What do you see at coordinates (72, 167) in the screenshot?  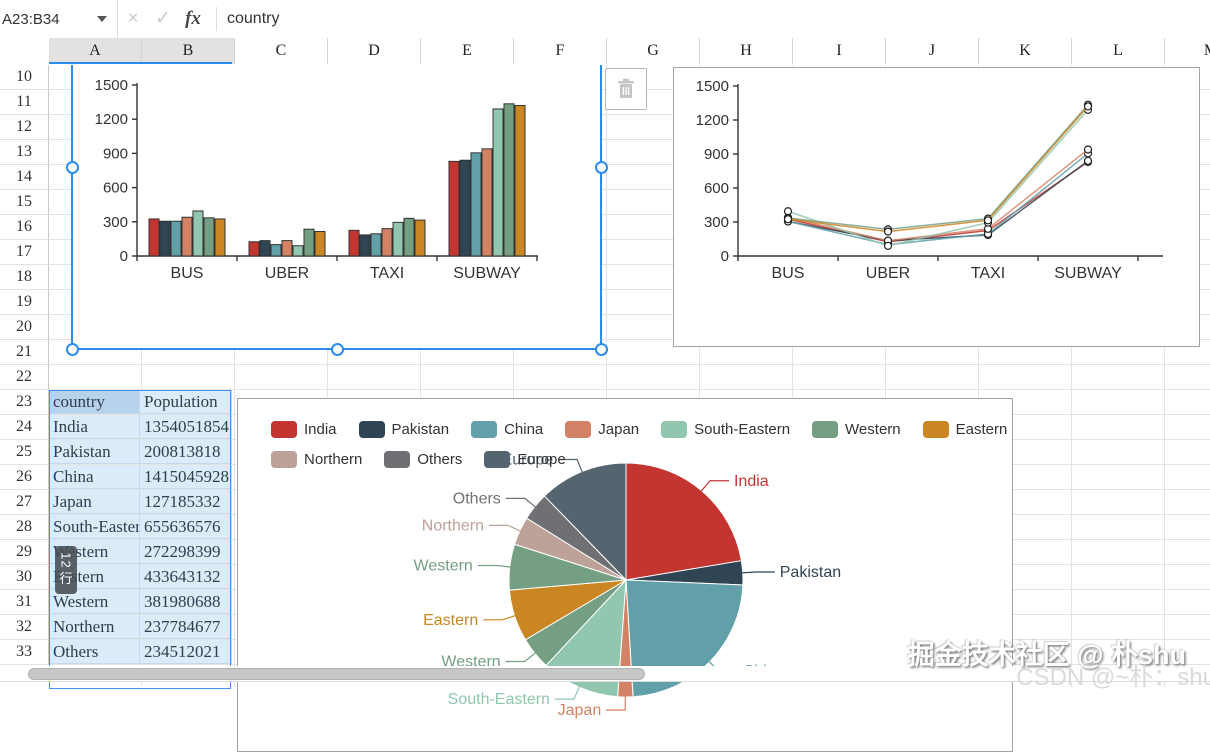 I see `resize-handle-left` at bounding box center [72, 167].